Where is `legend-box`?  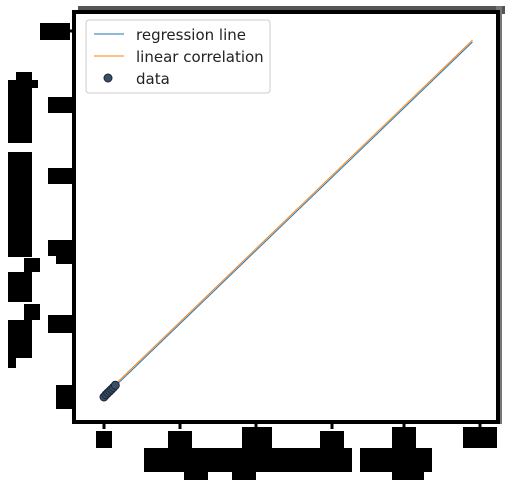
legend-box is located at coordinates (178, 56).